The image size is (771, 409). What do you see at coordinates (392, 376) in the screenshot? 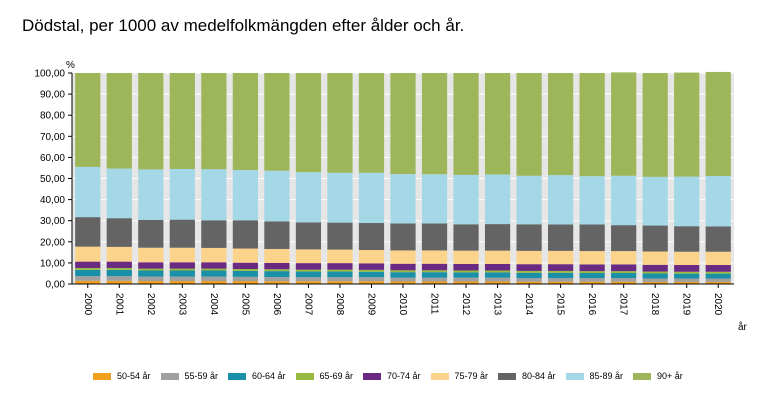
I see `legend-item: 70-74 år` at bounding box center [392, 376].